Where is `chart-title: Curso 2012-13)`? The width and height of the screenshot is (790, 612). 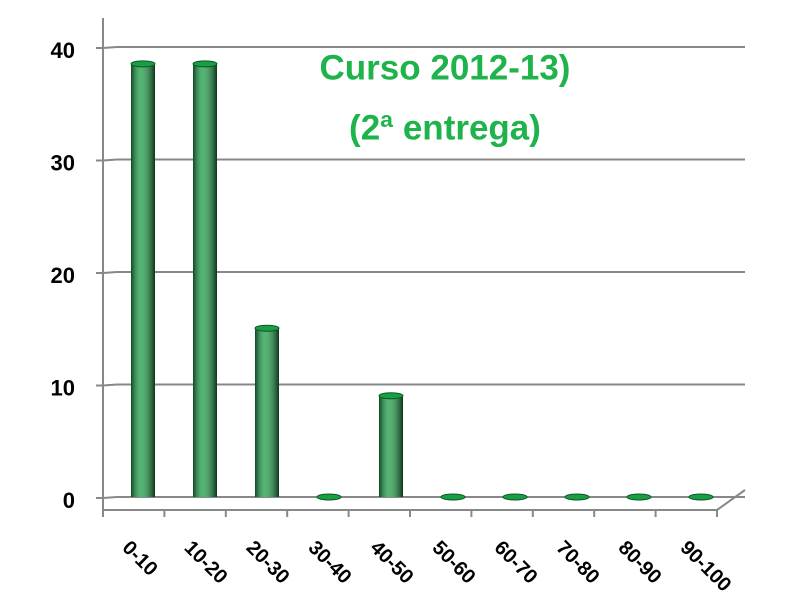 chart-title: Curso 2012-13) is located at coordinates (445, 67).